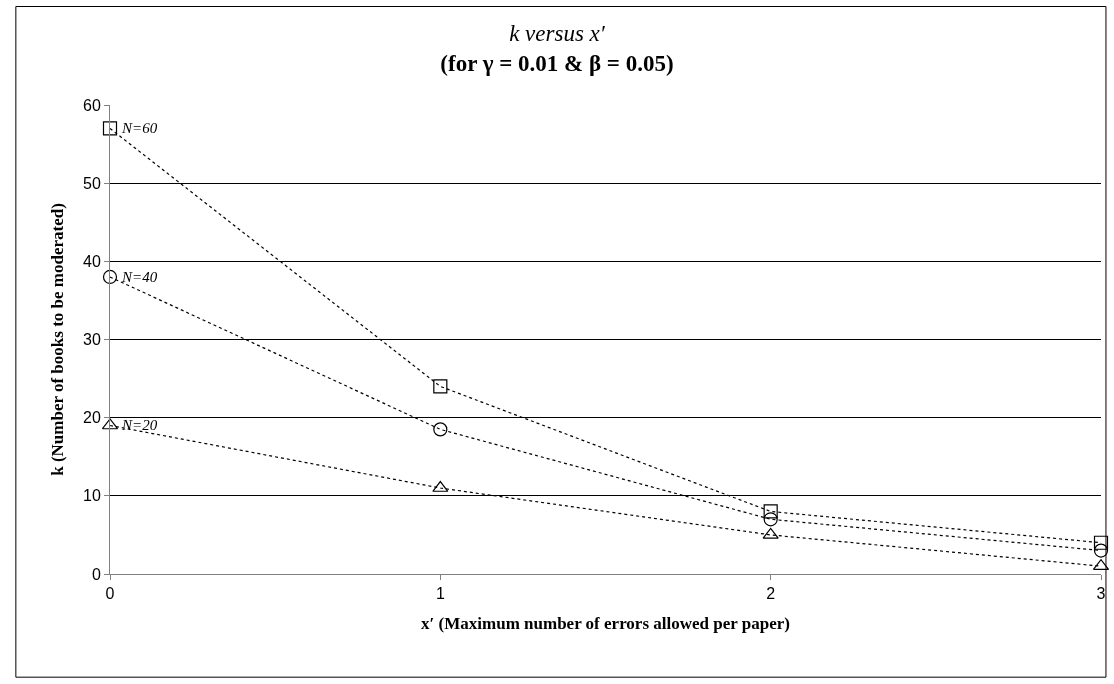 This screenshot has width=1114, height=684. What do you see at coordinates (92, 261) in the screenshot?
I see `y-tick-label: 40` at bounding box center [92, 261].